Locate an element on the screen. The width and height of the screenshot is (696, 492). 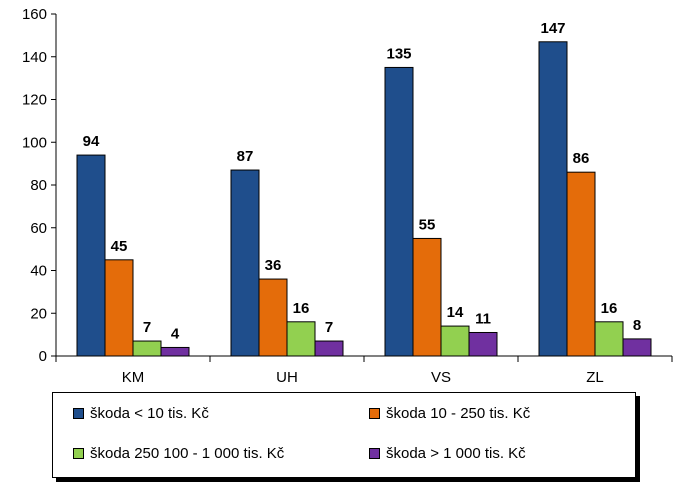
y-tick-label: 100 is located at coordinates (34, 142).